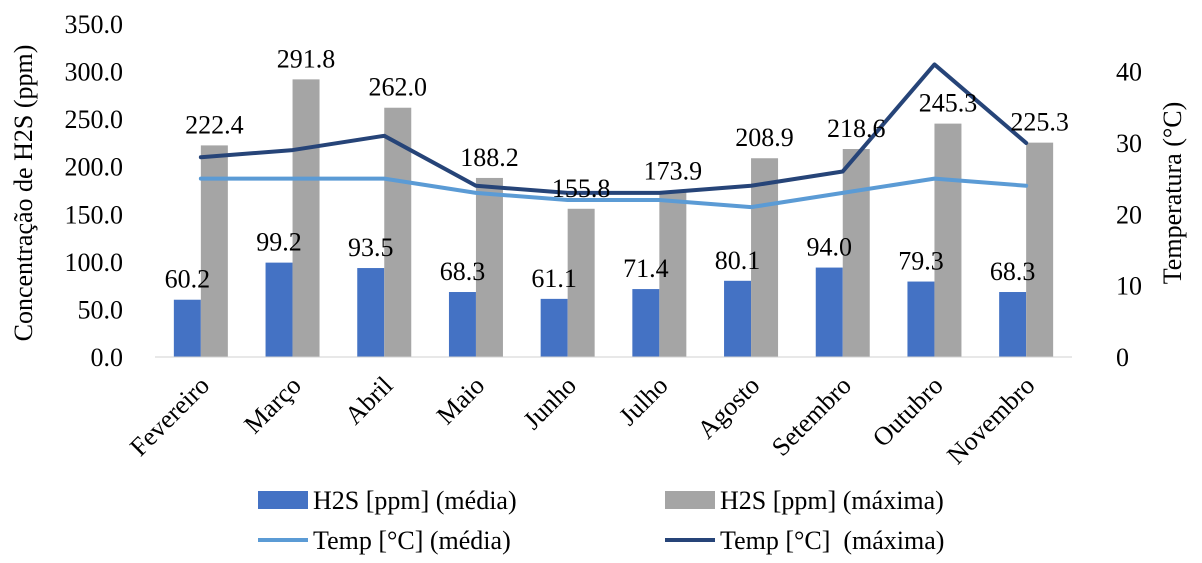 The image size is (1202, 563). Describe the element at coordinates (832, 540) in the screenshot. I see `legend-label: Temp [°C] (máxima)` at that location.